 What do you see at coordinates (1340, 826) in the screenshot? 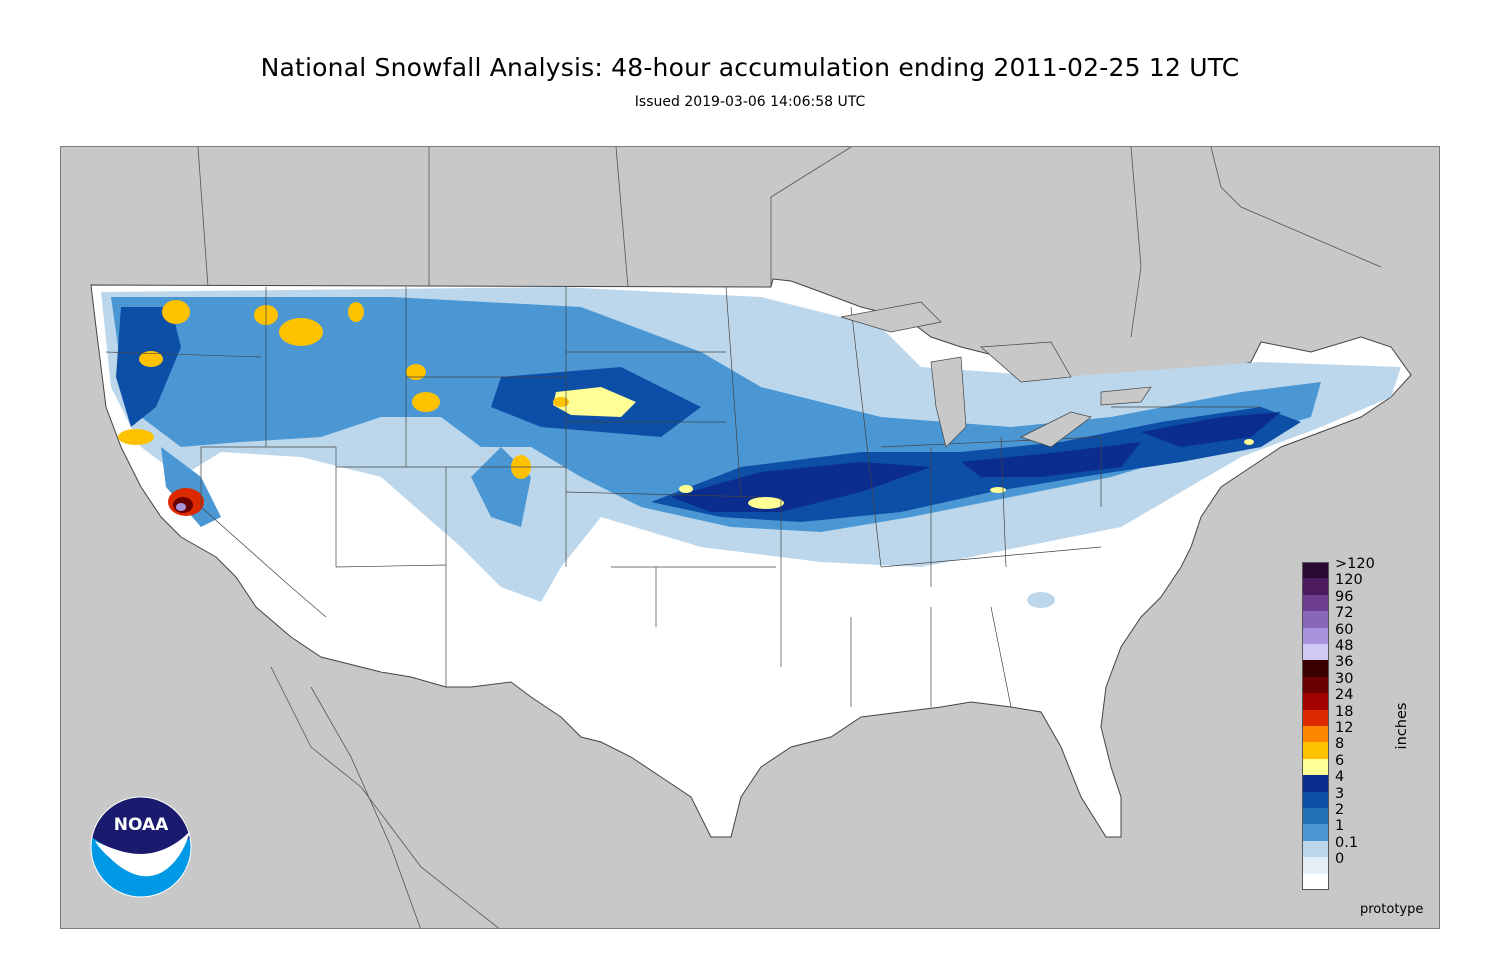
I see `legend-label: 1` at bounding box center [1340, 826].